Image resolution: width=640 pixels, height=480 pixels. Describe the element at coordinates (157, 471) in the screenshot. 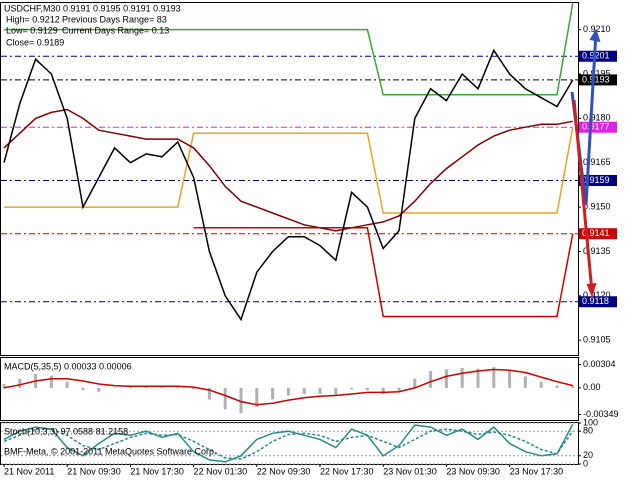

I see `x-tick-label: 21 Nov 17:30` at that location.